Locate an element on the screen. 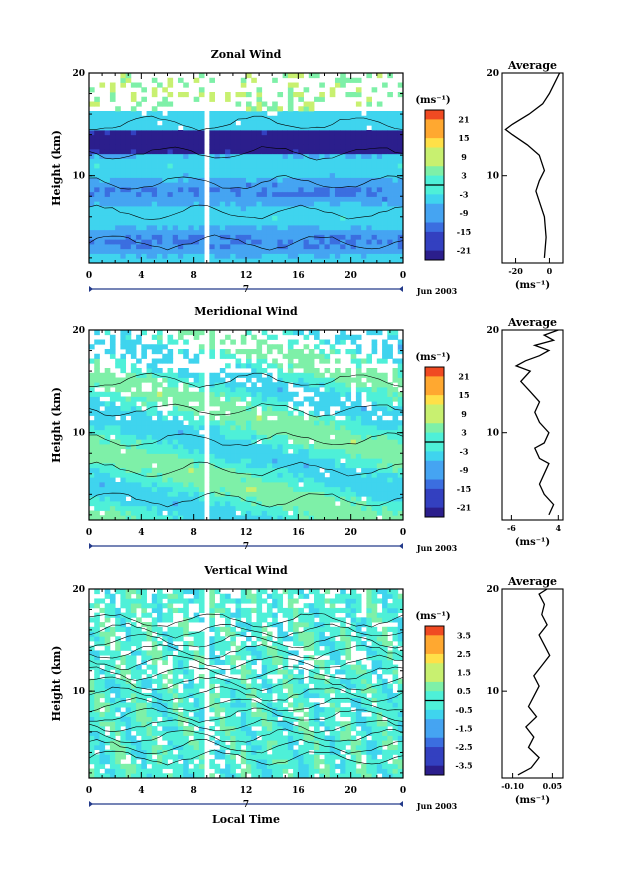 This screenshot has width=618, height=873. x-tick-label: 20 is located at coordinates (350, 533).